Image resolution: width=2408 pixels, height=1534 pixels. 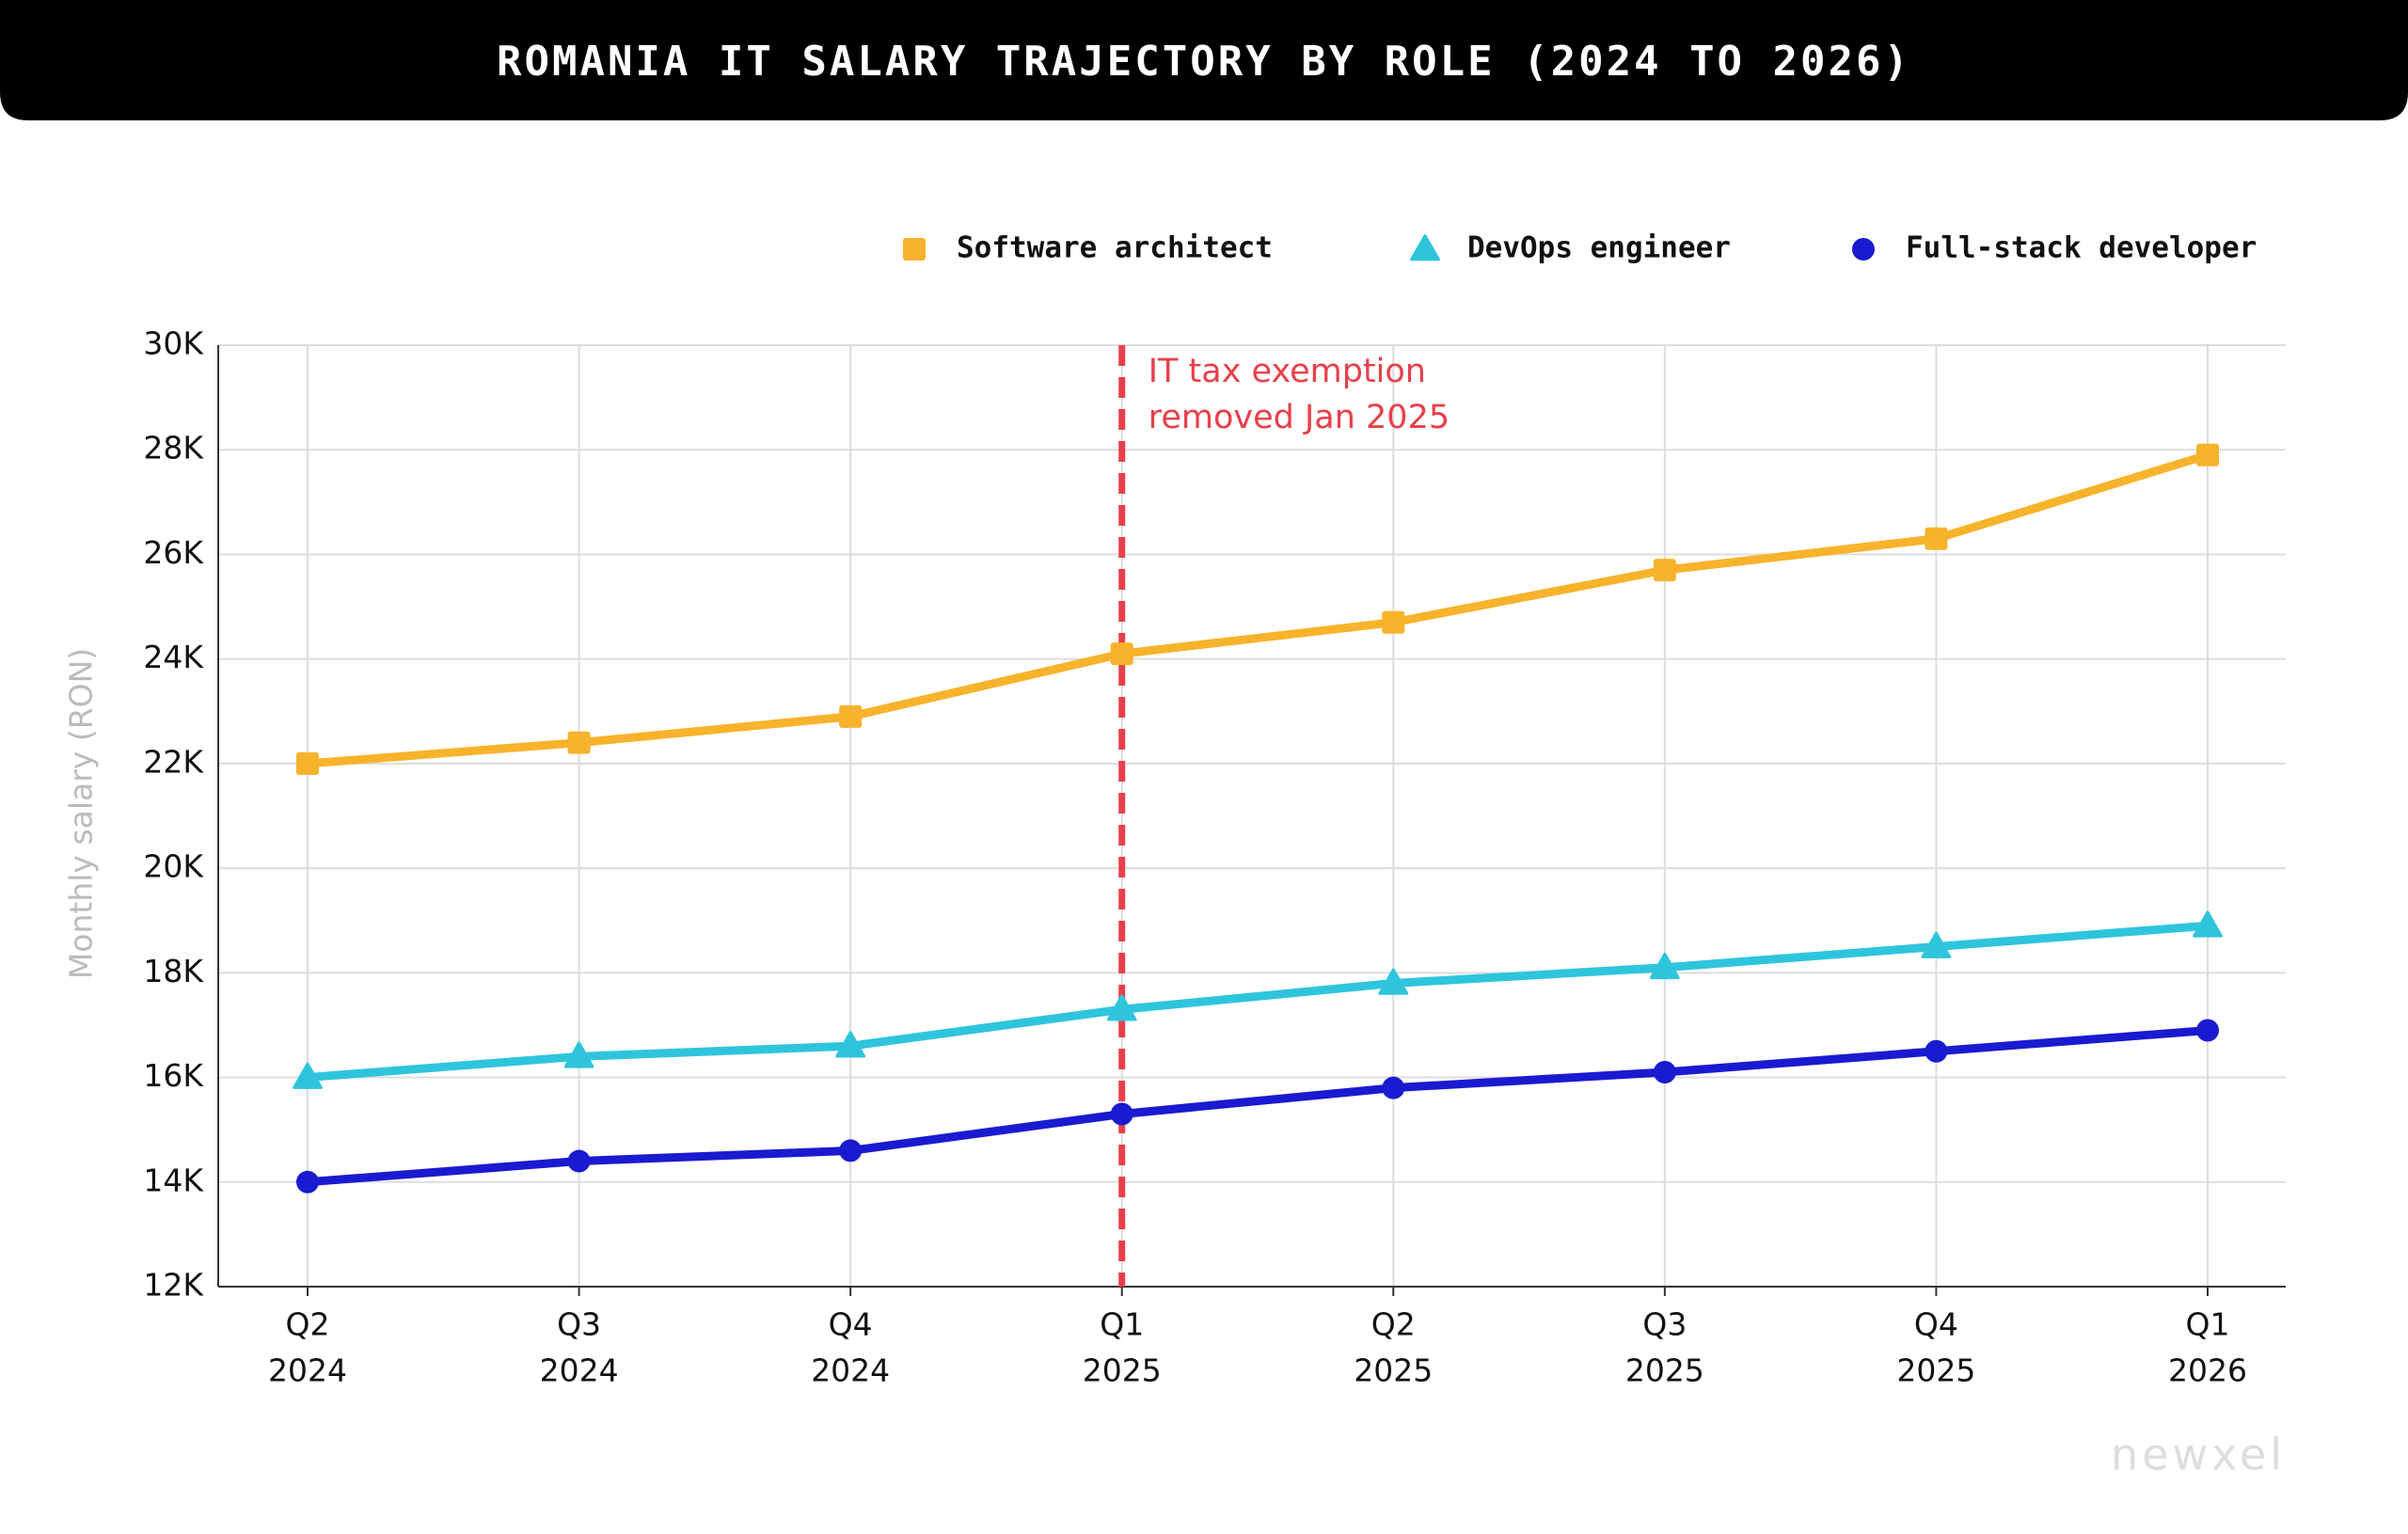 What do you see at coordinates (174, 657) in the screenshot?
I see `y-tick-label: 24K` at bounding box center [174, 657].